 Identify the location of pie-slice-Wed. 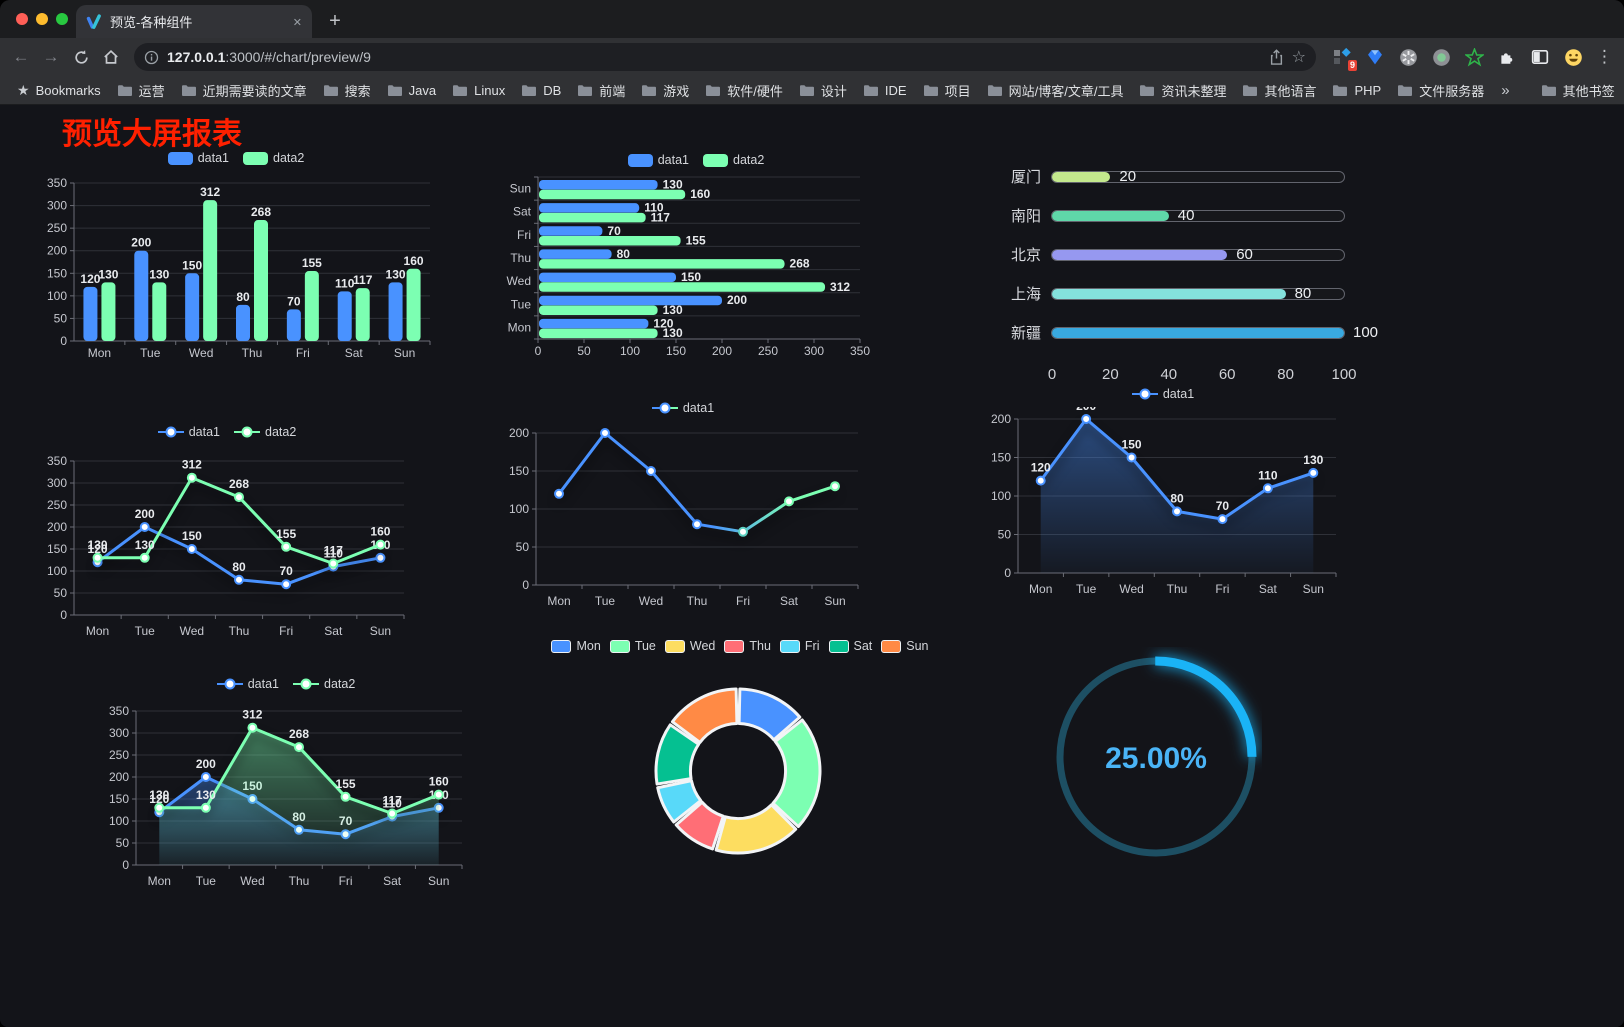
(756, 829).